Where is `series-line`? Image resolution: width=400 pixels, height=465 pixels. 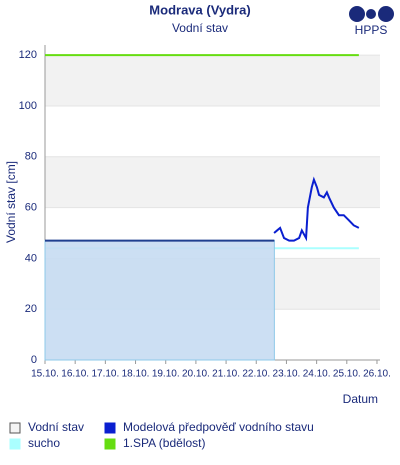
series-line is located at coordinates (316, 209).